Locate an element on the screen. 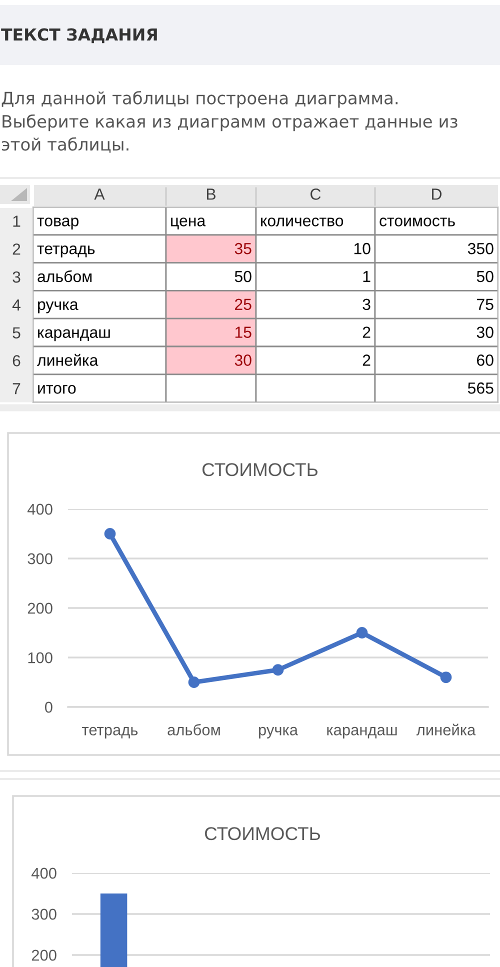 The width and height of the screenshot is (500, 967). y-tick-label: 7 is located at coordinates (16, 388).